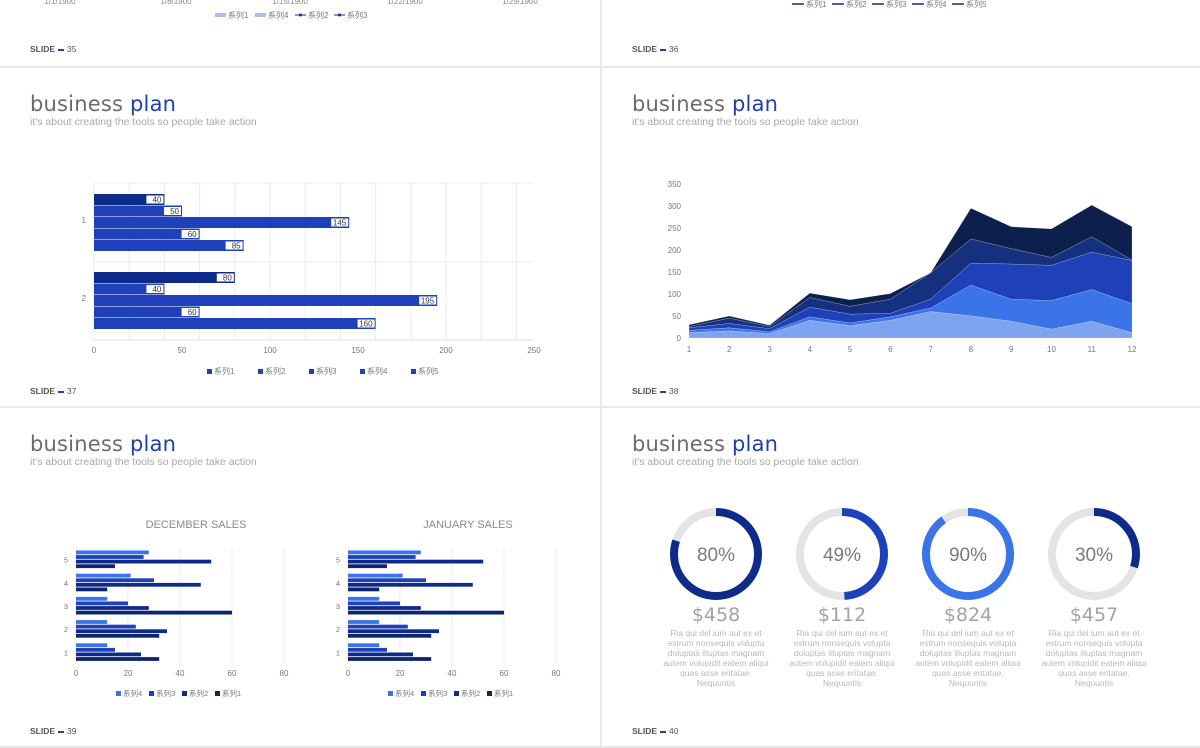 The width and height of the screenshot is (1200, 748). I want to click on x-tick-label: 80, so click(284, 673).